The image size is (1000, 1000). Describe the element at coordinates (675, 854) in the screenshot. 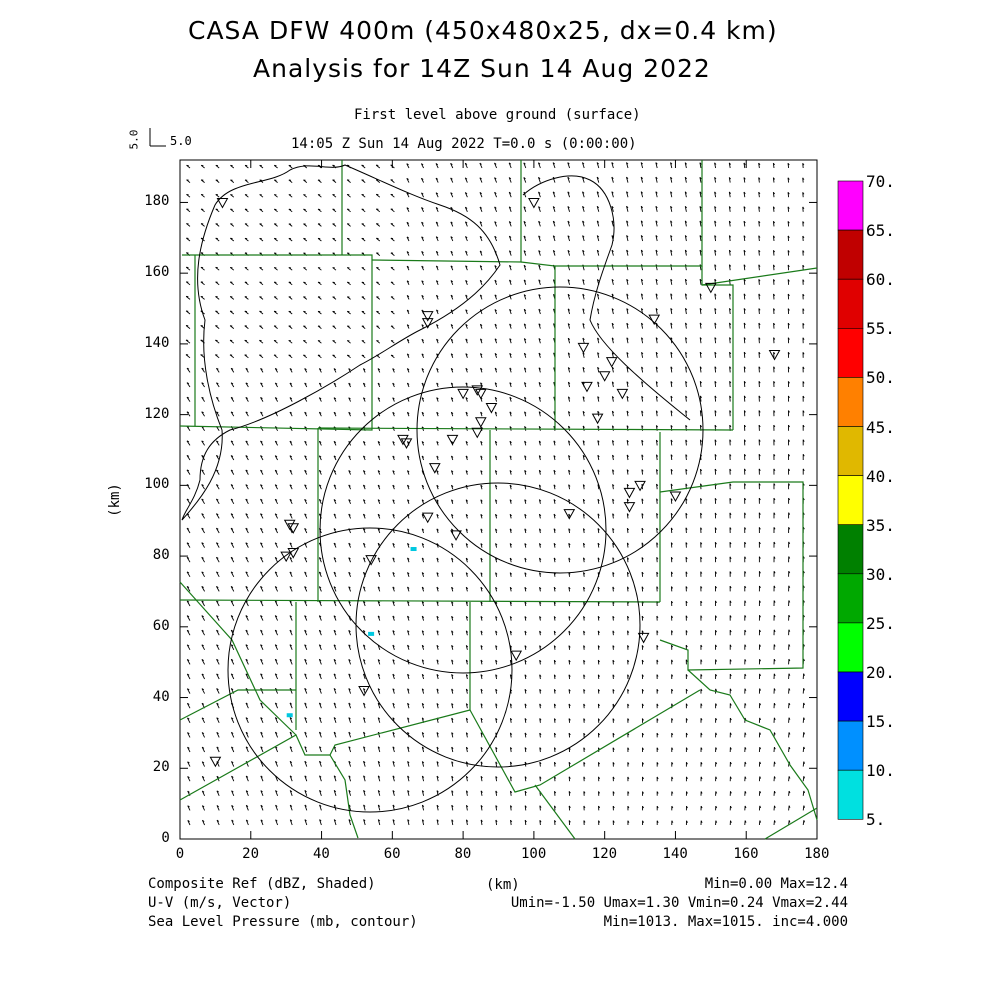

I see `x-tick-label: 140` at that location.